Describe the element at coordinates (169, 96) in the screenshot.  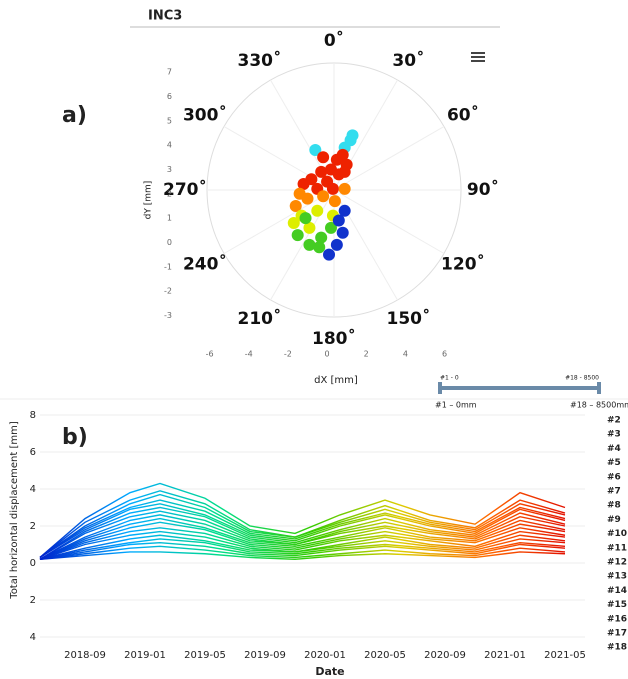
I see `y-tick-label: 6` at that location.